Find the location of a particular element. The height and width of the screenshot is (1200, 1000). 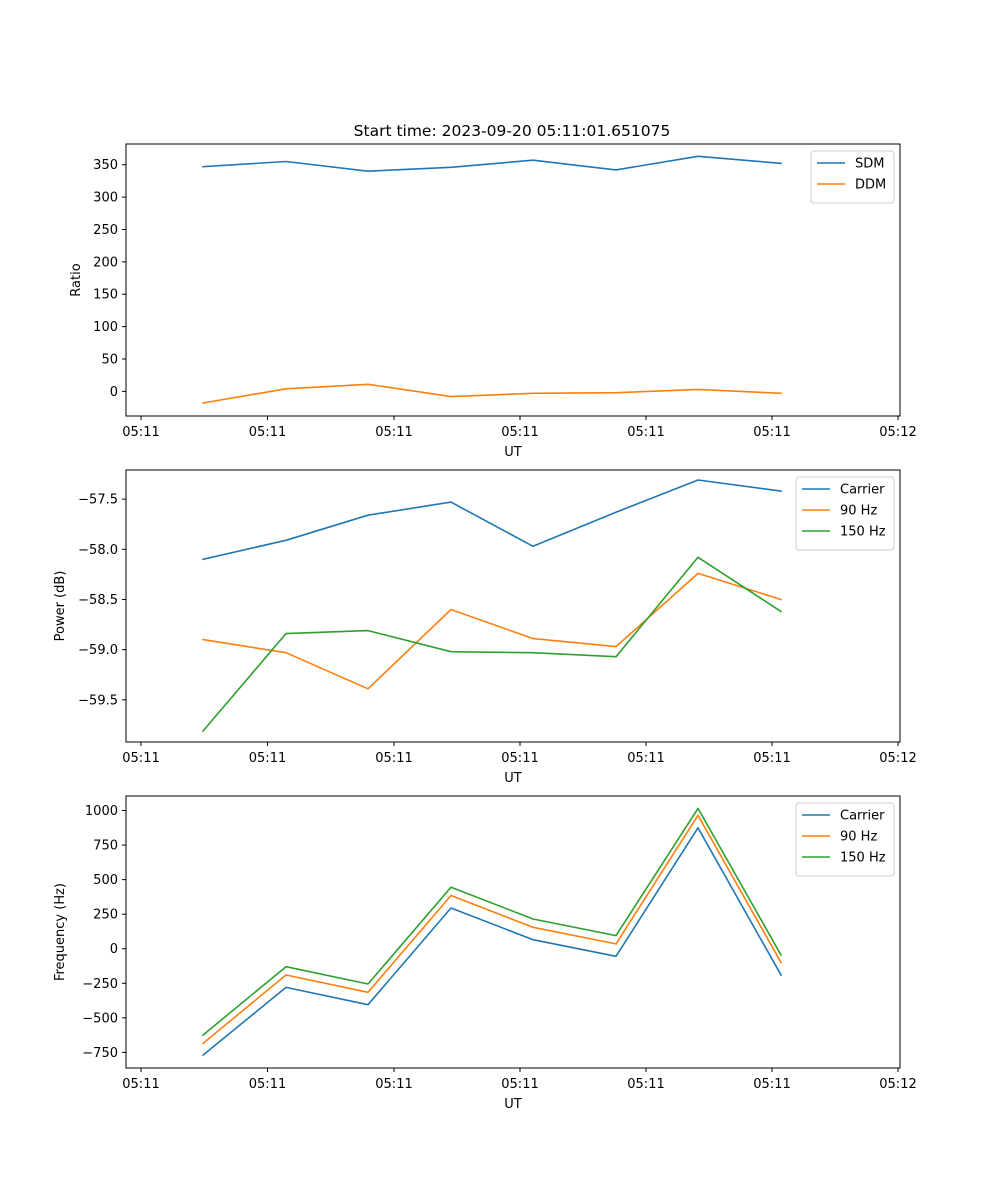

y-tick-label: 500 is located at coordinates (105, 880).